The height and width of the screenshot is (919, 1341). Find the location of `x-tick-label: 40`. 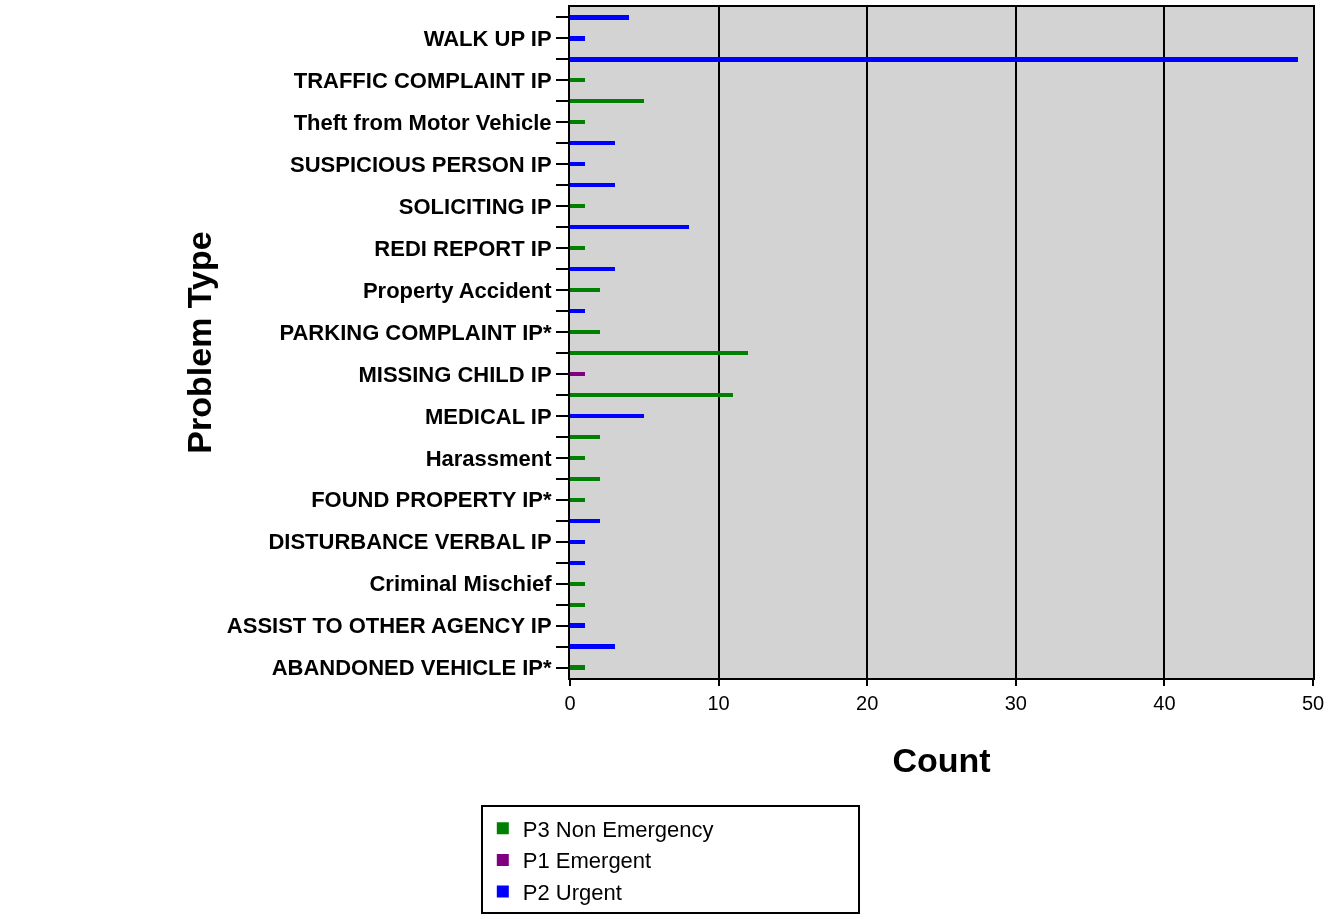

x-tick-label: 40 is located at coordinates (1164, 703).